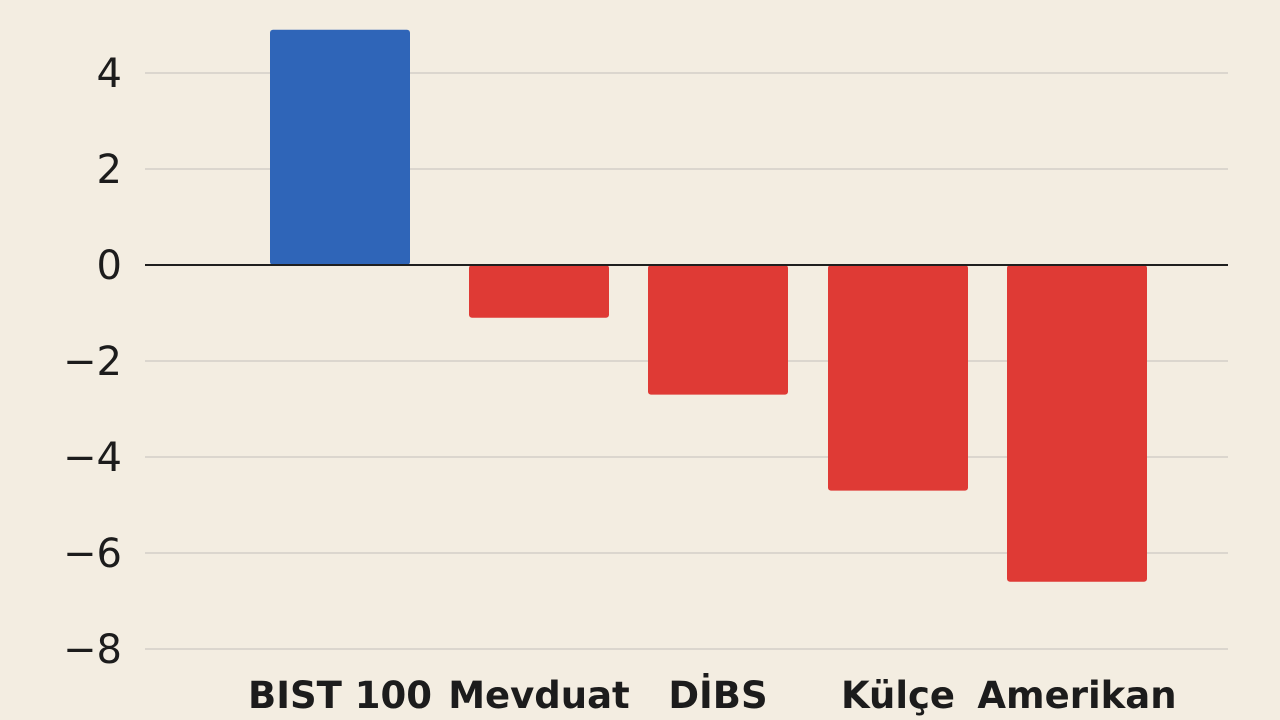  I want to click on y-tick-label: −6, so click(92, 554).